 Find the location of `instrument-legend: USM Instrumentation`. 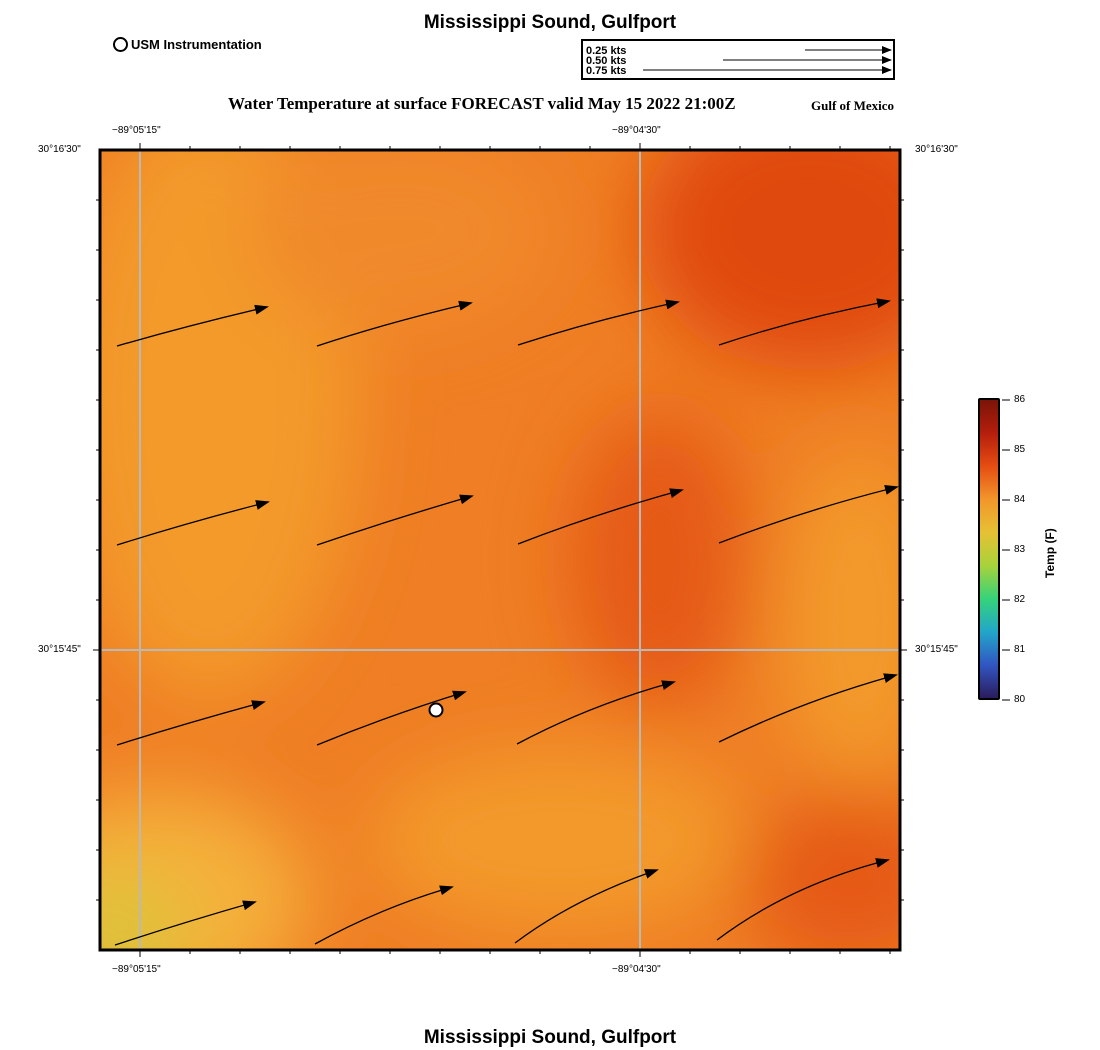

instrument-legend: USM Instrumentation is located at coordinates (187, 44).